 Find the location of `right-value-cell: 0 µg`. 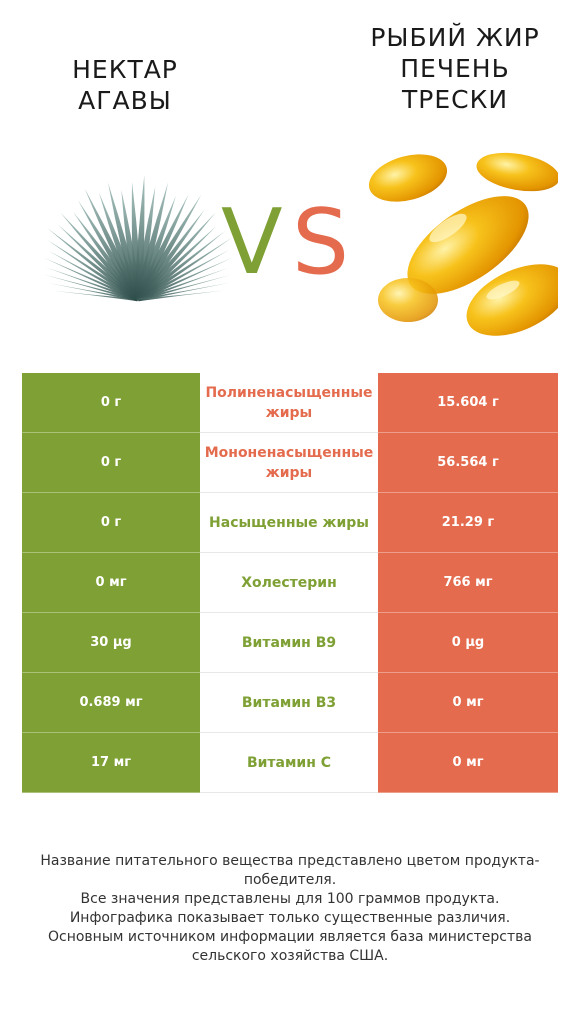

right-value-cell: 0 µg is located at coordinates (468, 643).